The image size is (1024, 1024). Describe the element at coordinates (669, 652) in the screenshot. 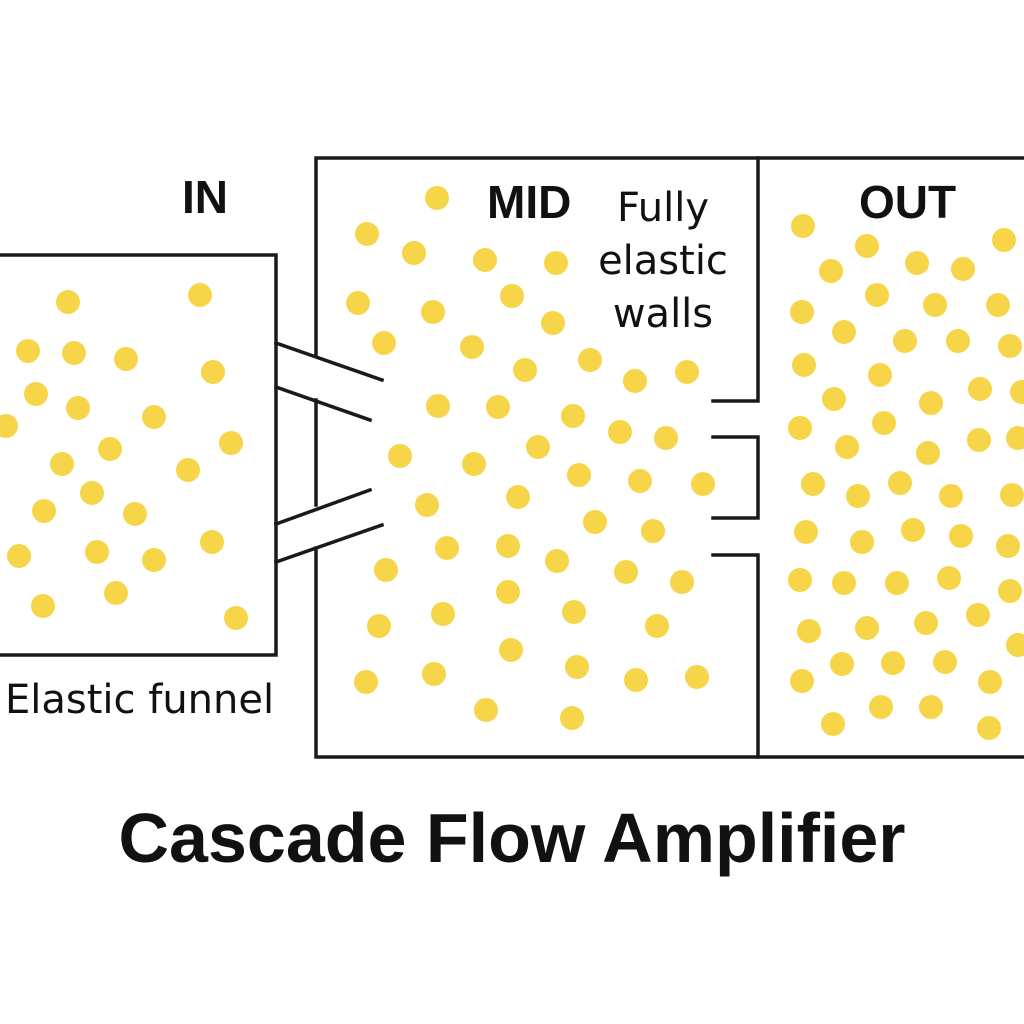

I see `mid-chamber-wall-bottom` at that location.